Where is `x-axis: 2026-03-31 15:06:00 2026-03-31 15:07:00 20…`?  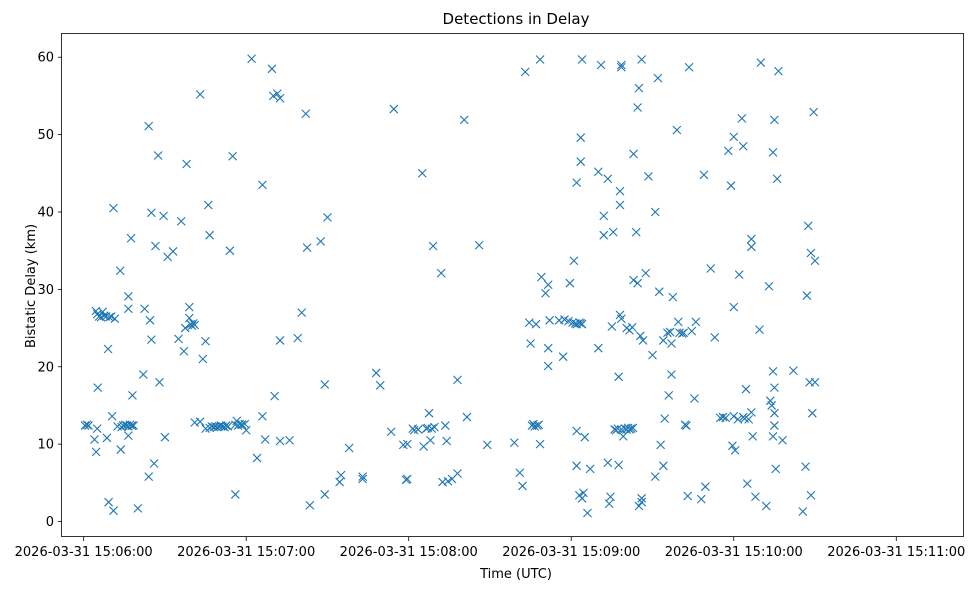
x-axis: 2026-03-31 15:06:00 2026-03-31 15:07:00 20… is located at coordinates (490, 548).